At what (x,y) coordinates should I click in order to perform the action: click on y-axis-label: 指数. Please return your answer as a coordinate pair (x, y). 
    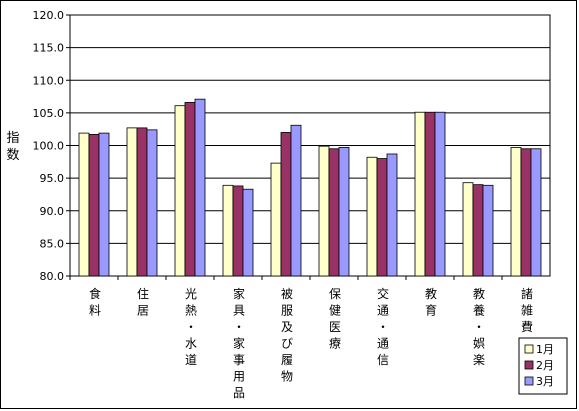
    Looking at the image, I should click on (12, 147).